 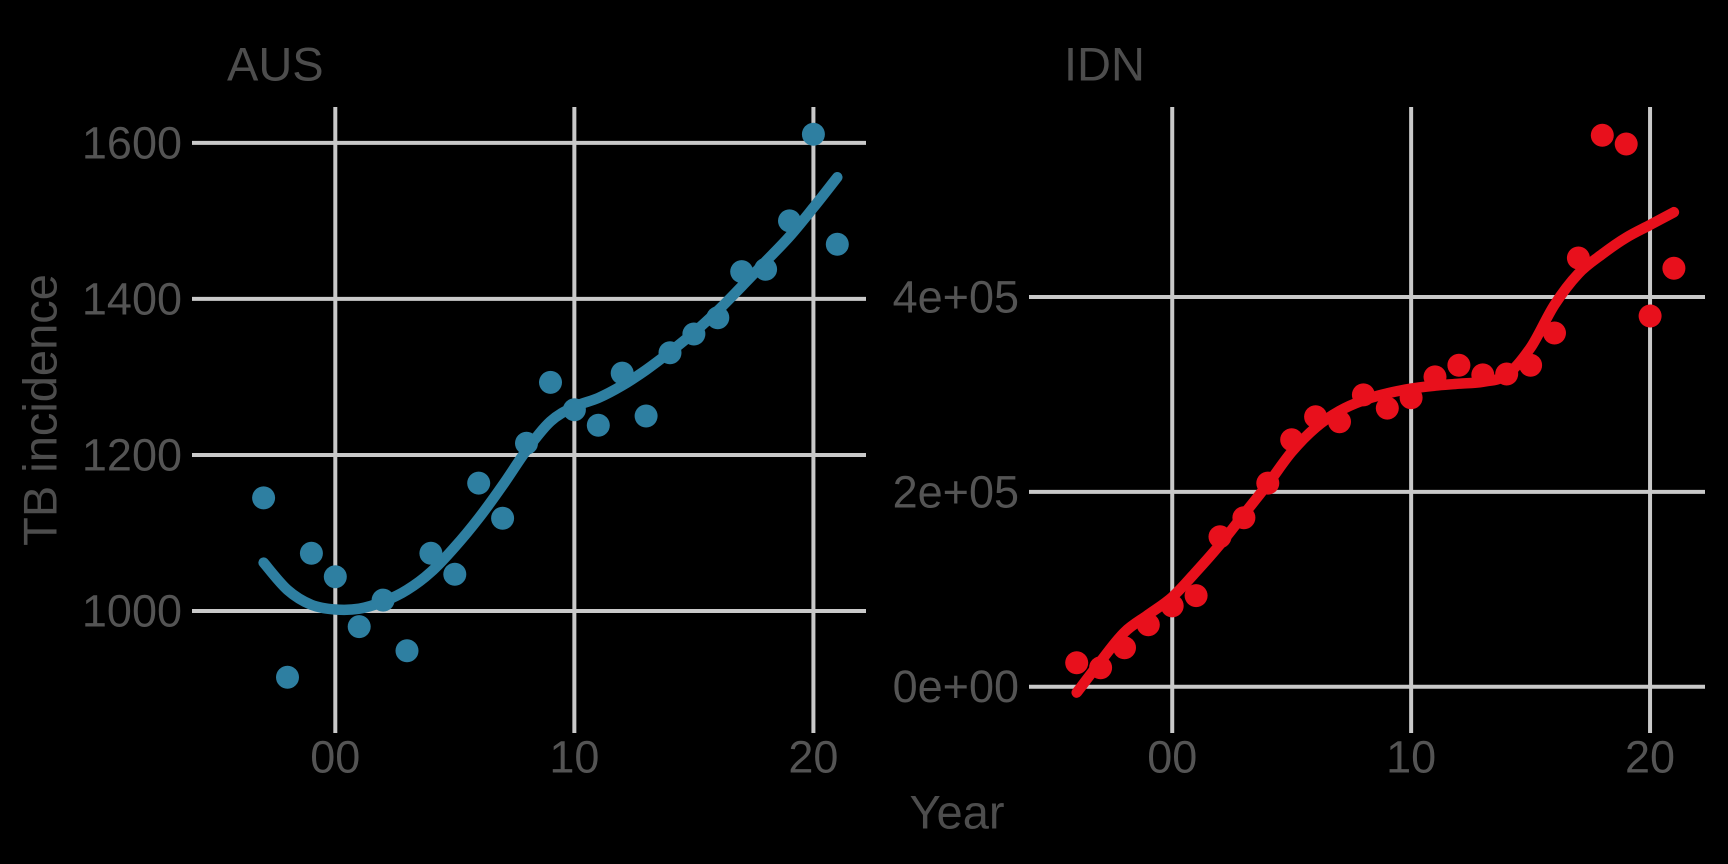 I want to click on y-tick-label: 1600, so click(x=132, y=142).